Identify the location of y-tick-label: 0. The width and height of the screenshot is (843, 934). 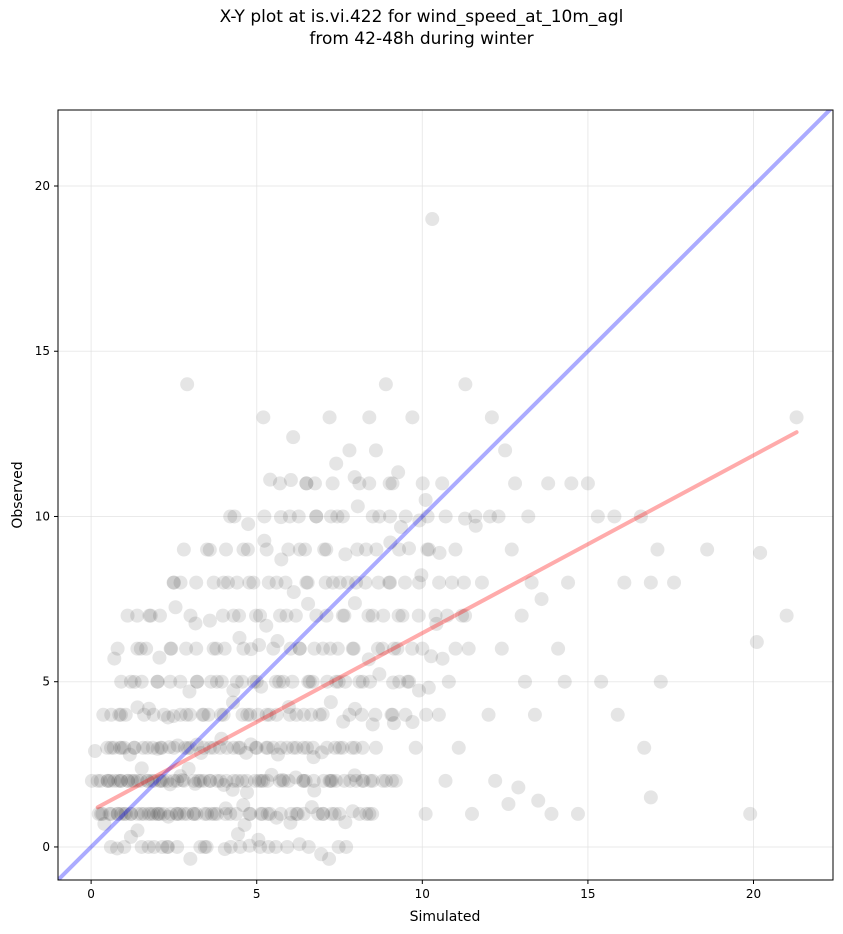
(46, 847).